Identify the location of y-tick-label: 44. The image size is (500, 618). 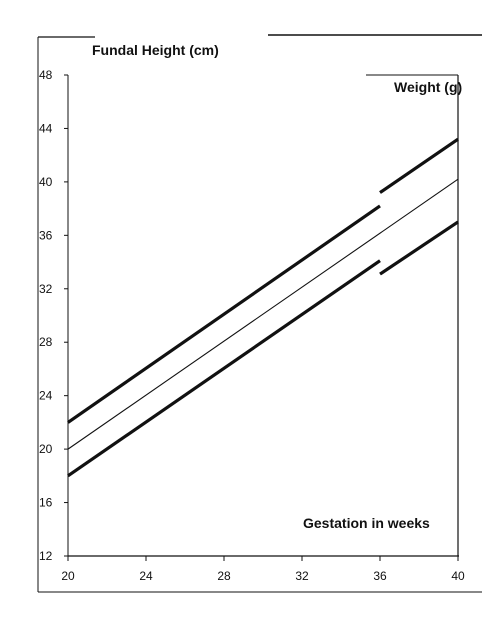
(46, 128).